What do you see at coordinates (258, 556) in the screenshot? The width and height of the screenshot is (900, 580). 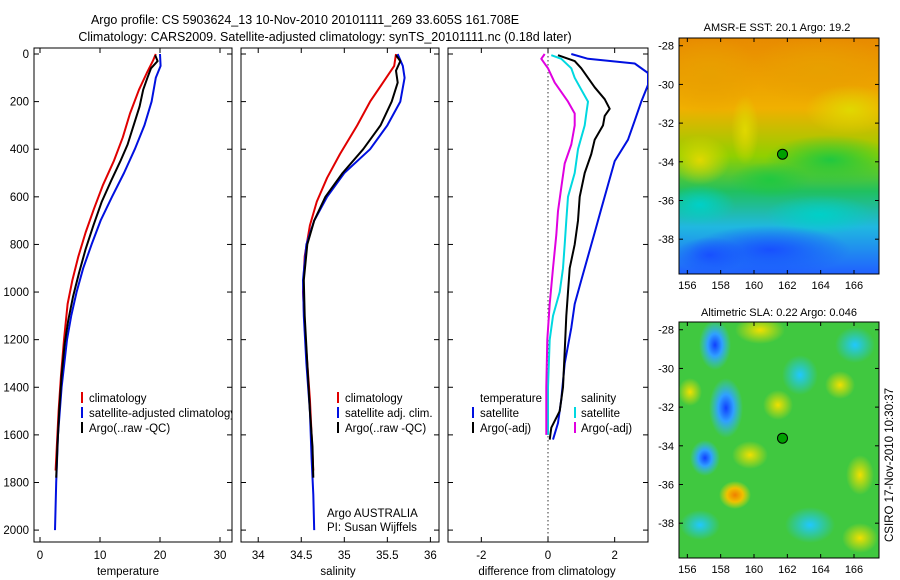 I see `x-tick-label: 34` at bounding box center [258, 556].